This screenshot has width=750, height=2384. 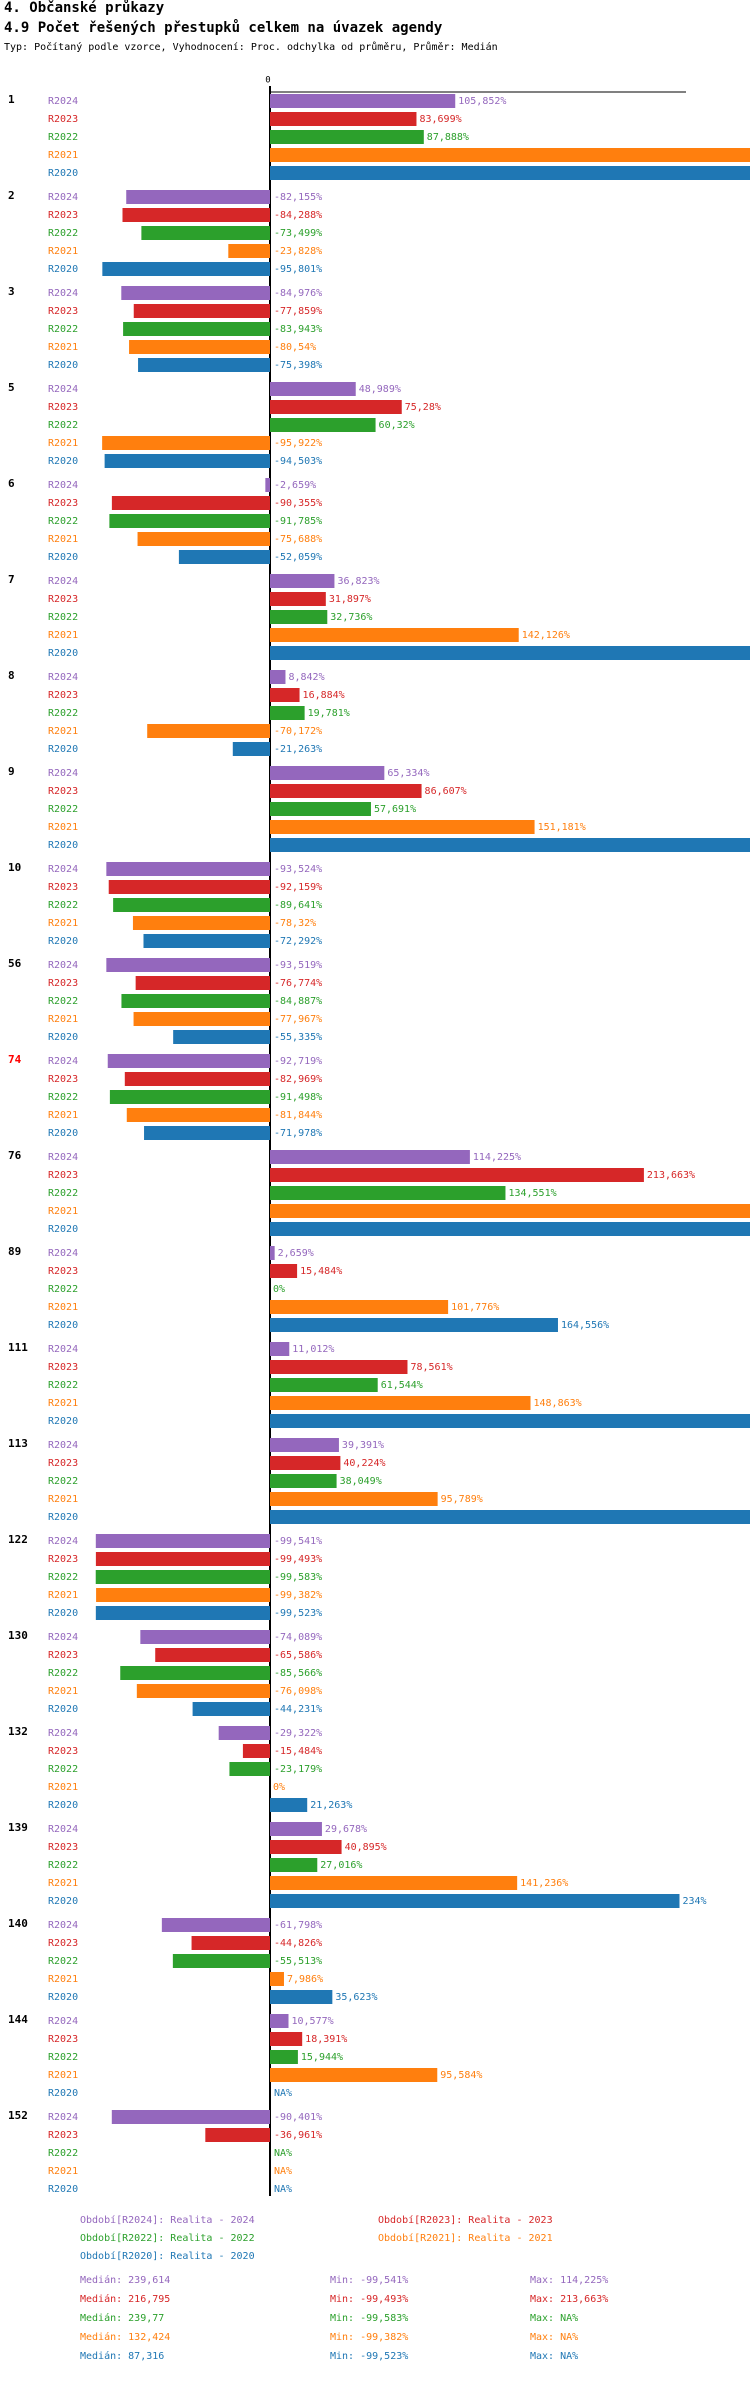 What do you see at coordinates (313, 1349) in the screenshot?
I see `value-label: 11,012%` at bounding box center [313, 1349].